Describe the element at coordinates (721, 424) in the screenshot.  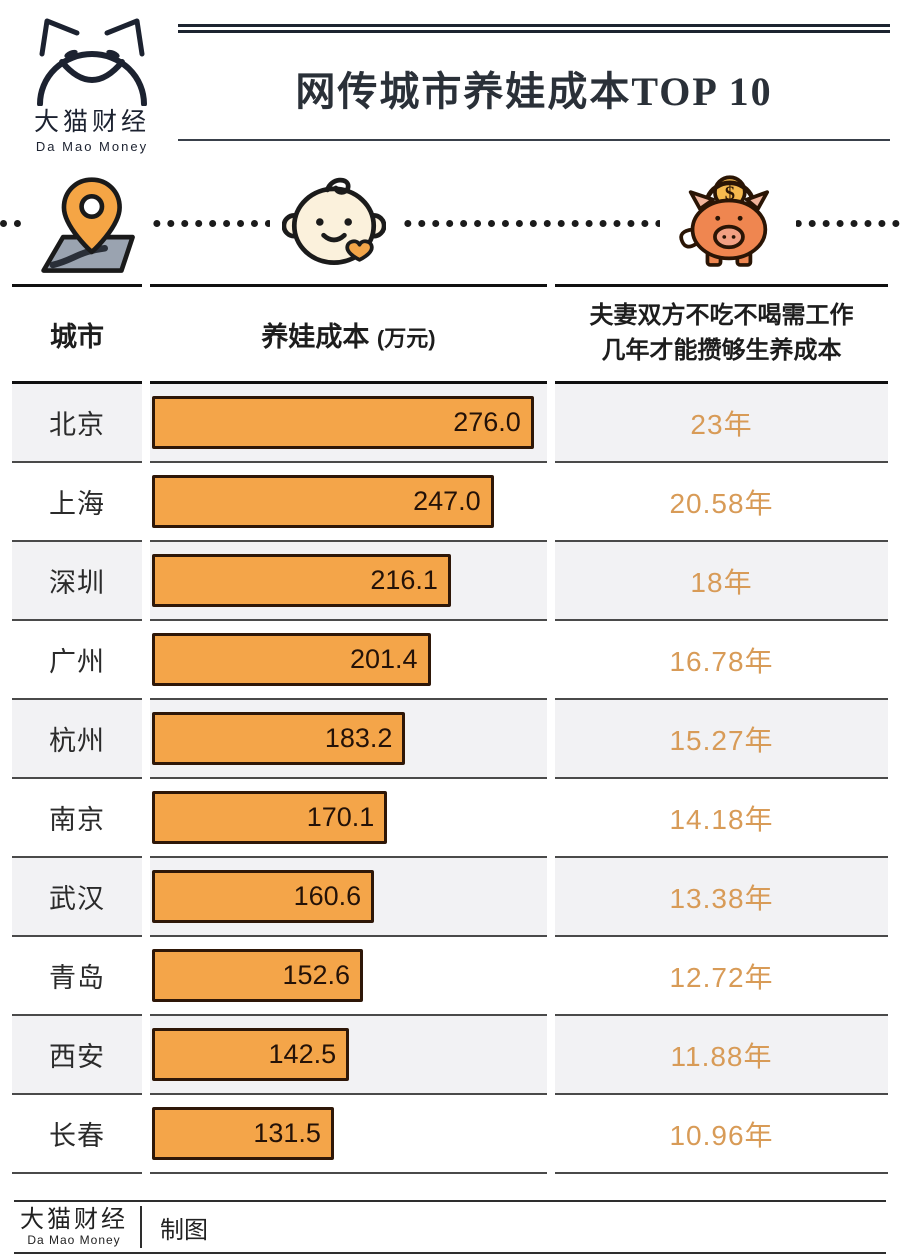
I see `years-value: 23年` at that location.